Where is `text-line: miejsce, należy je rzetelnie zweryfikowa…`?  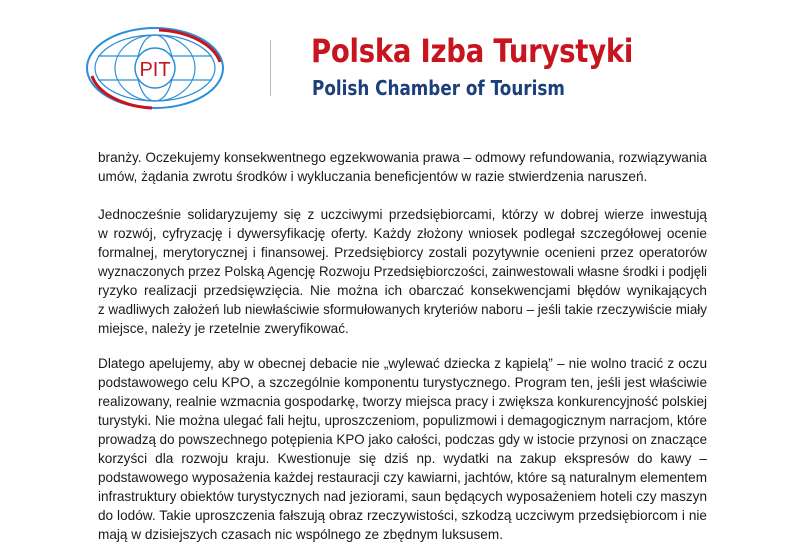 text-line: miejsce, należy je rzetelnie zweryfikowa… is located at coordinates (402, 328).